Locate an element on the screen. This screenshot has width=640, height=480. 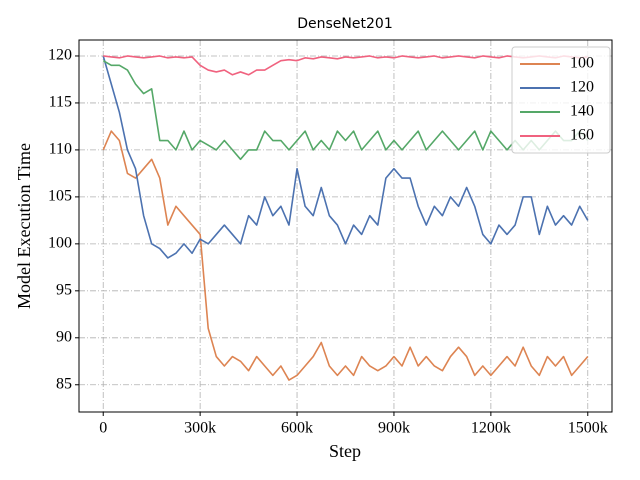
series-line is located at coordinates (345, 65).